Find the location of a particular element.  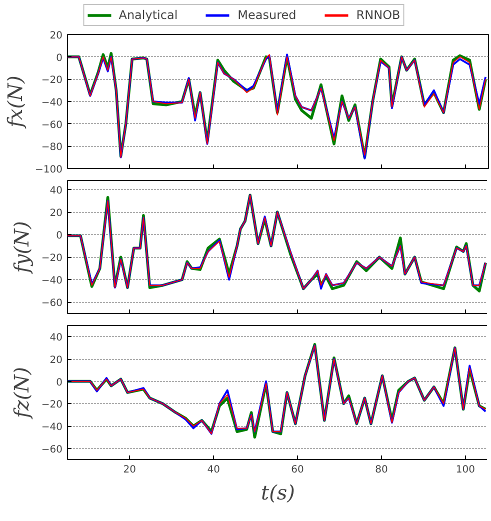

x-tick-label: 60 is located at coordinates (297, 470).